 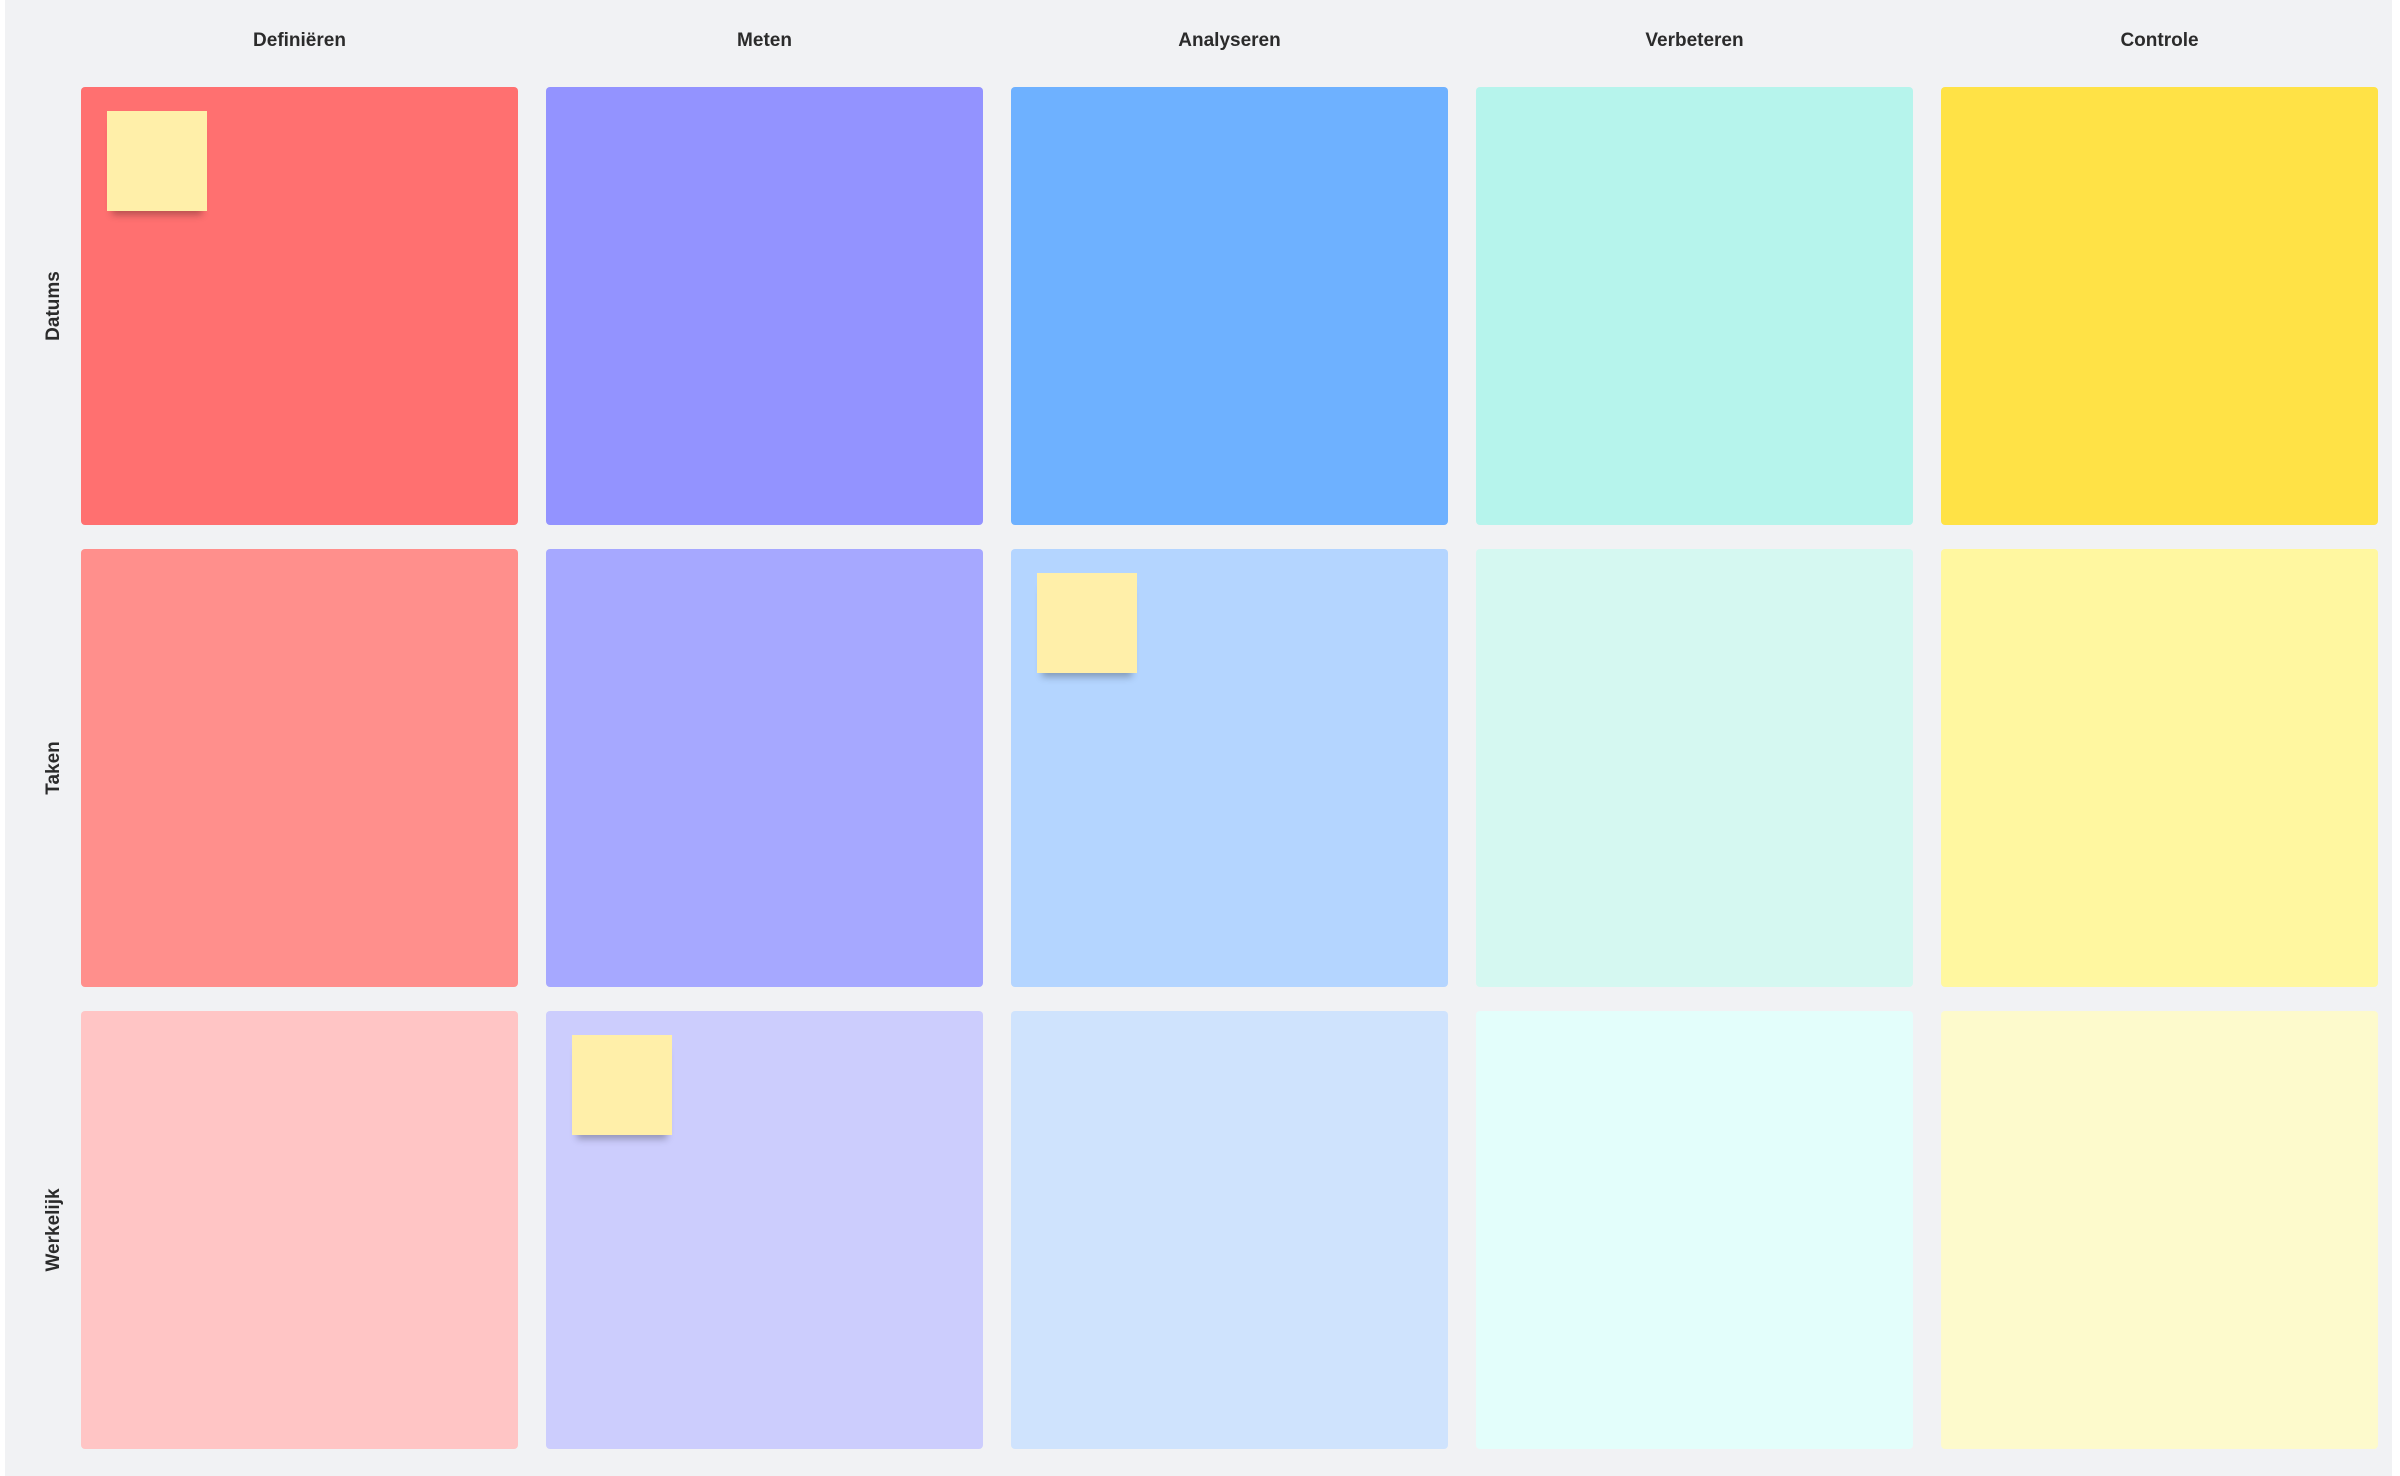 What do you see at coordinates (2159, 40) in the screenshot?
I see `column-header: Controle` at bounding box center [2159, 40].